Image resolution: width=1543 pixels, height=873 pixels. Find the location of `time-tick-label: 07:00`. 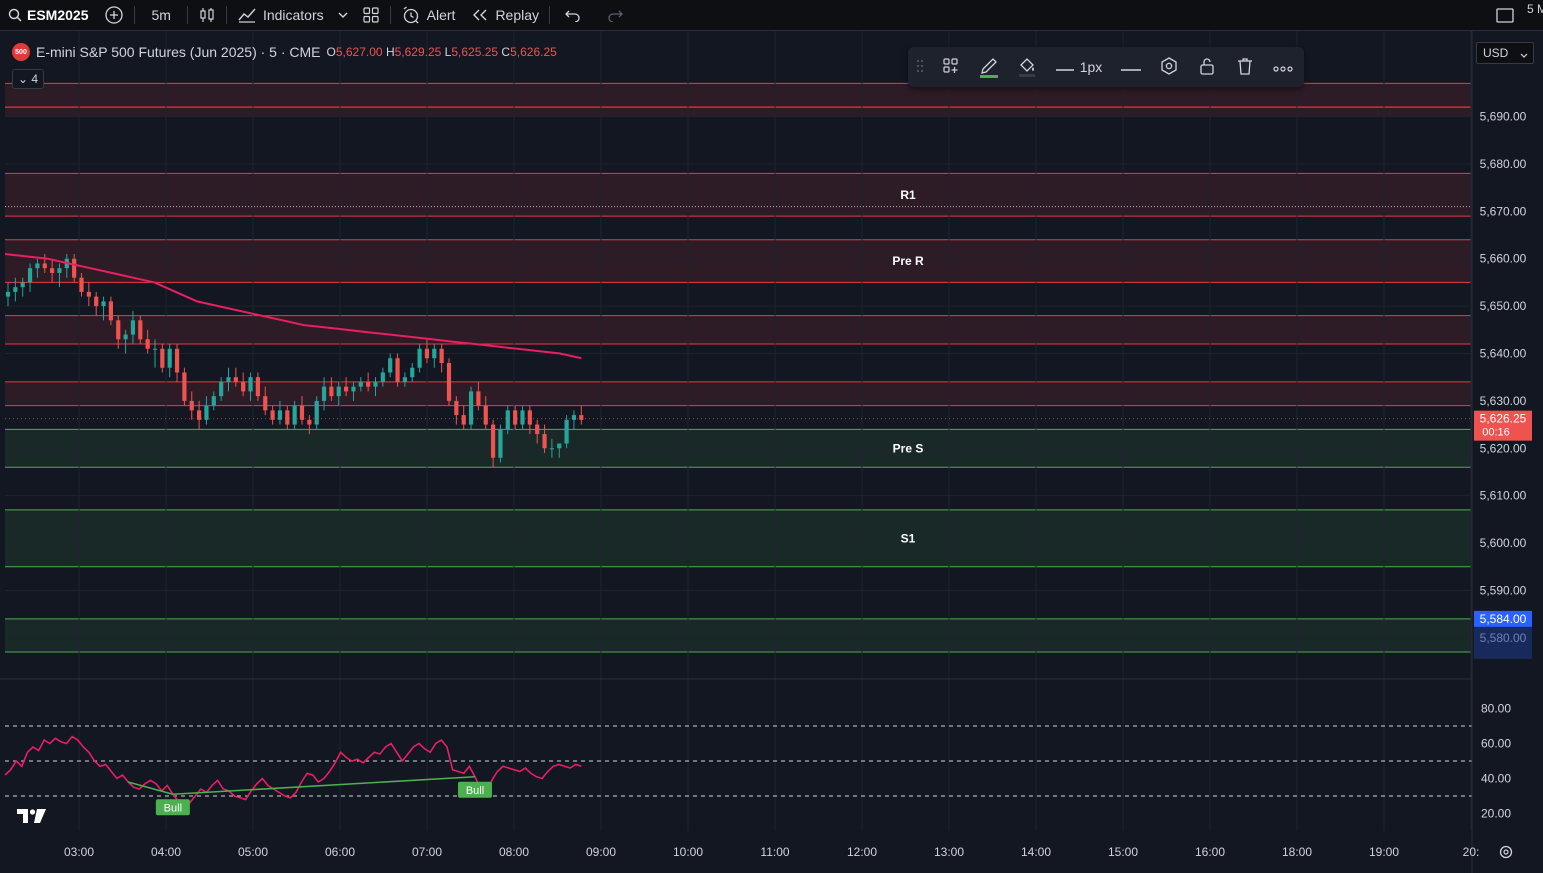

time-tick-label: 07:00 is located at coordinates (427, 852).